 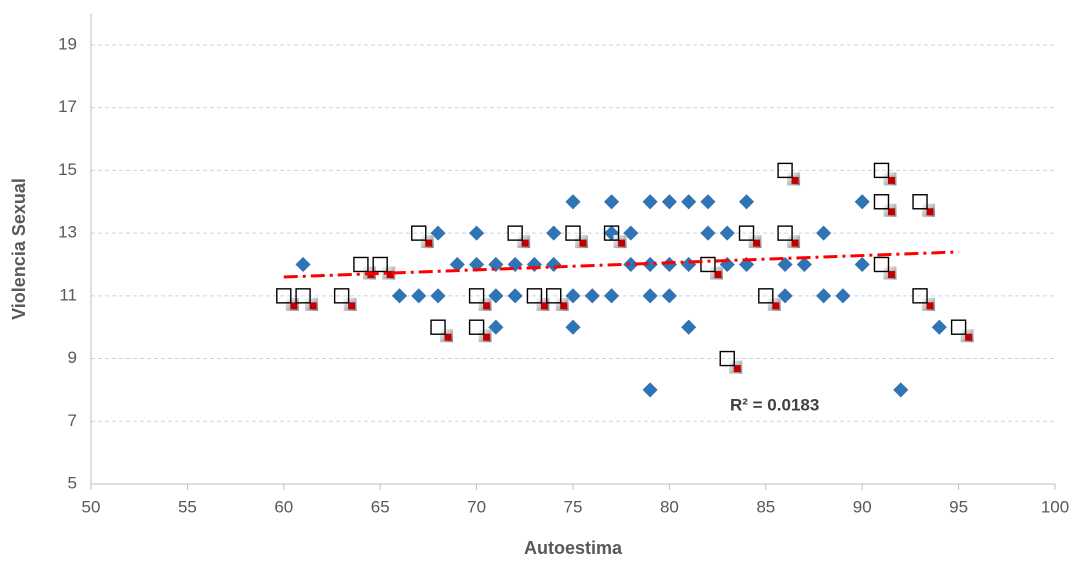 What do you see at coordinates (669, 506) in the screenshot?
I see `x-tick-label: 80` at bounding box center [669, 506].